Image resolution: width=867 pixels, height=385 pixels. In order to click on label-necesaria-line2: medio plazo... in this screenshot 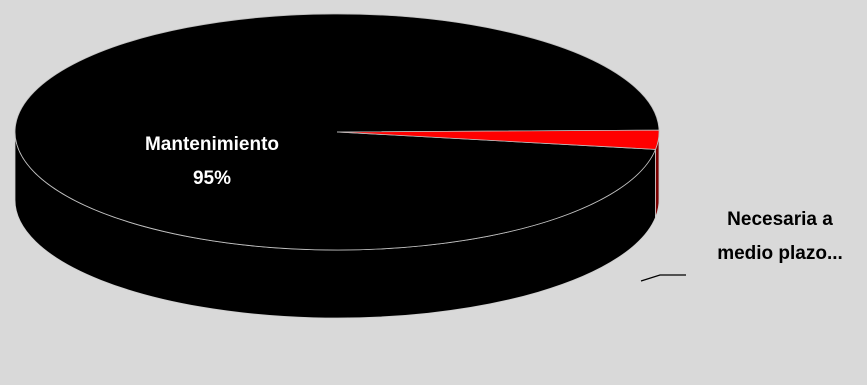, I will do `click(780, 253)`.